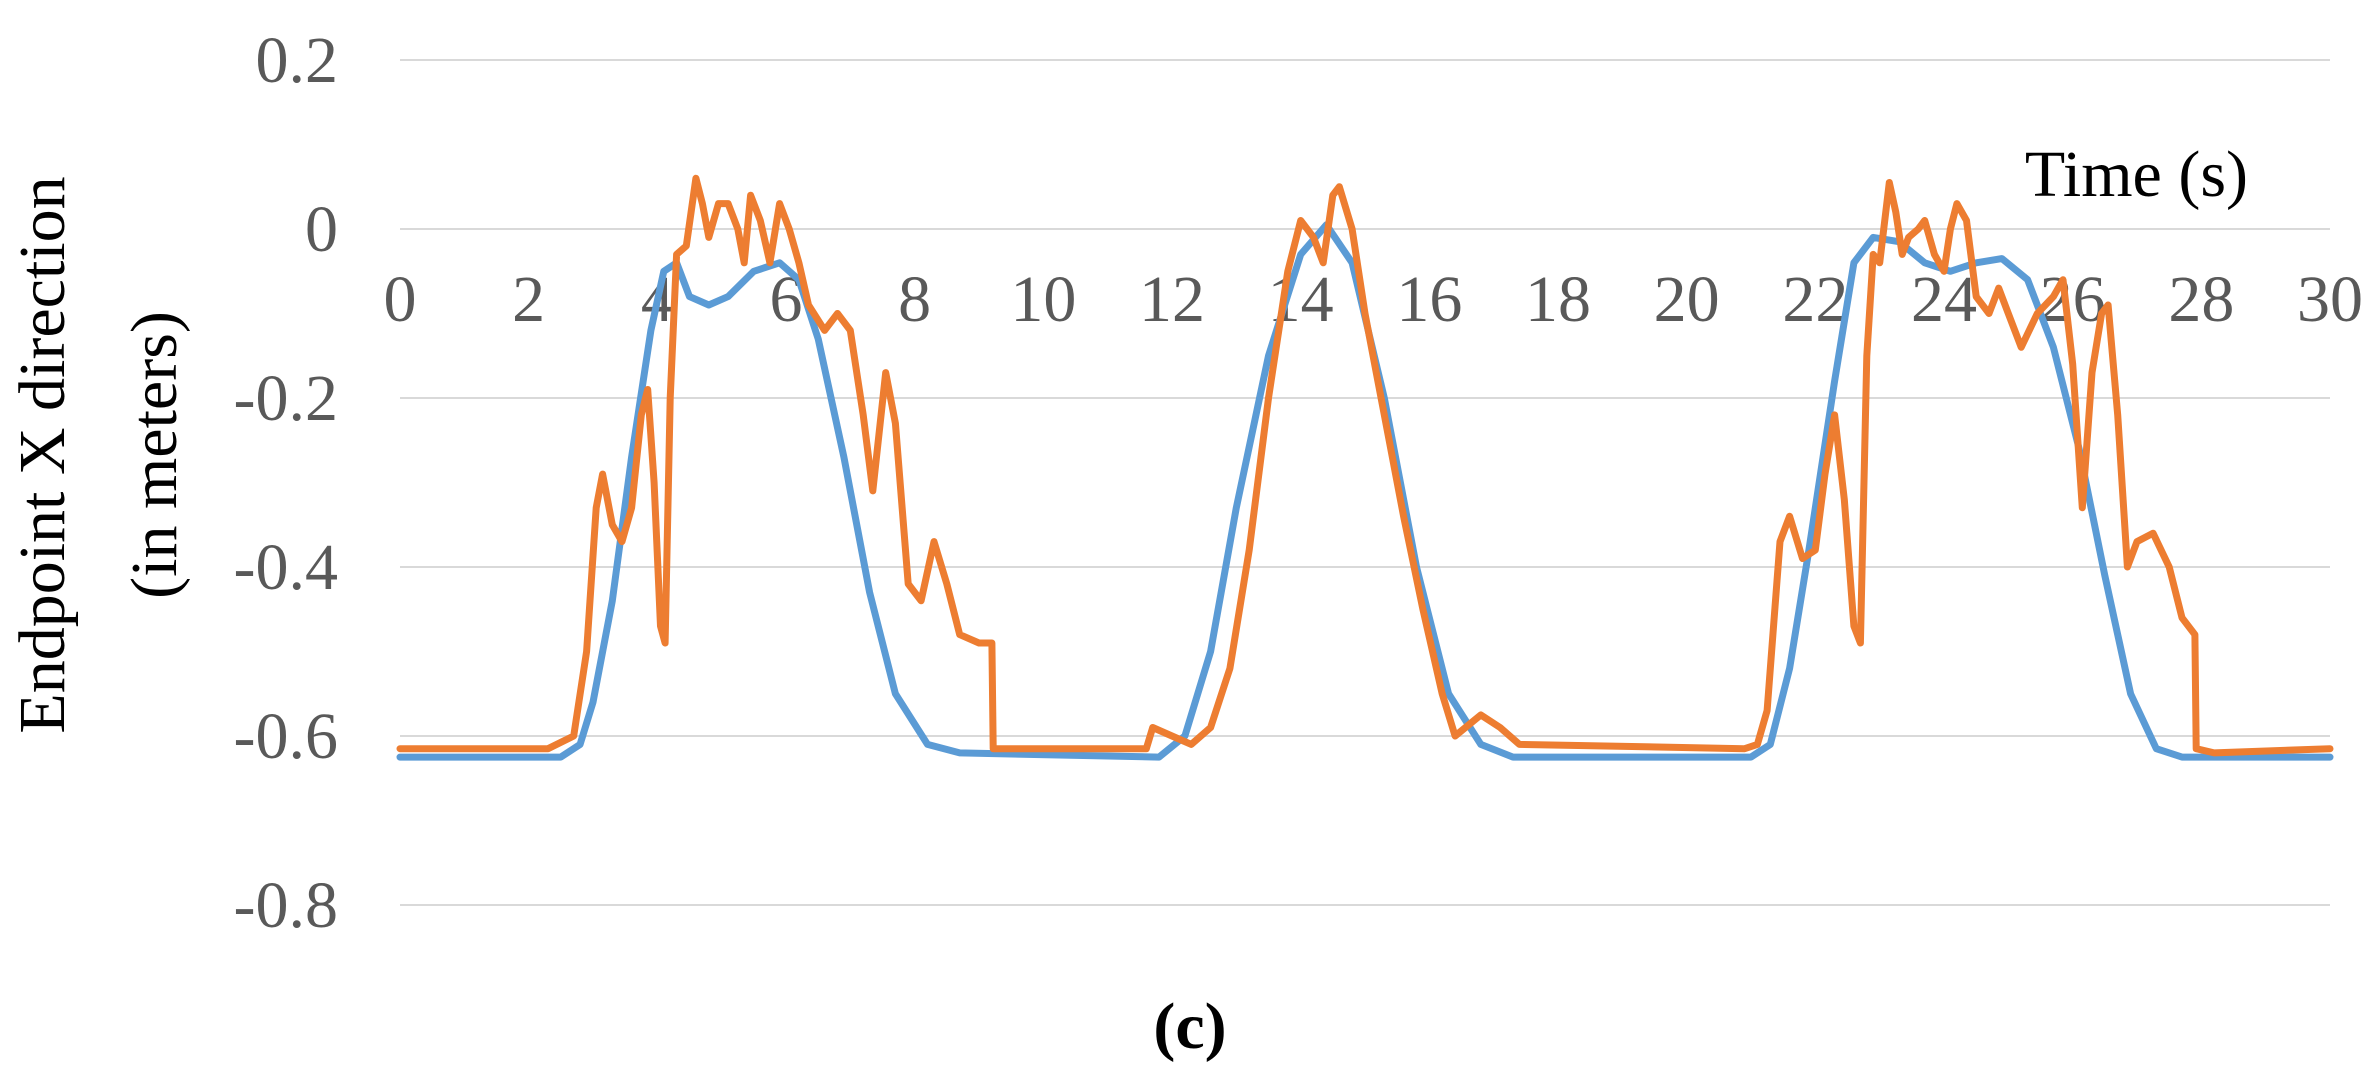 This screenshot has width=2379, height=1066. Describe the element at coordinates (1374, 299) in the screenshot. I see `x-tick-labels: 0 2 4 6 8 10 12 14 16 18 20 22 24 26 28 30` at that location.